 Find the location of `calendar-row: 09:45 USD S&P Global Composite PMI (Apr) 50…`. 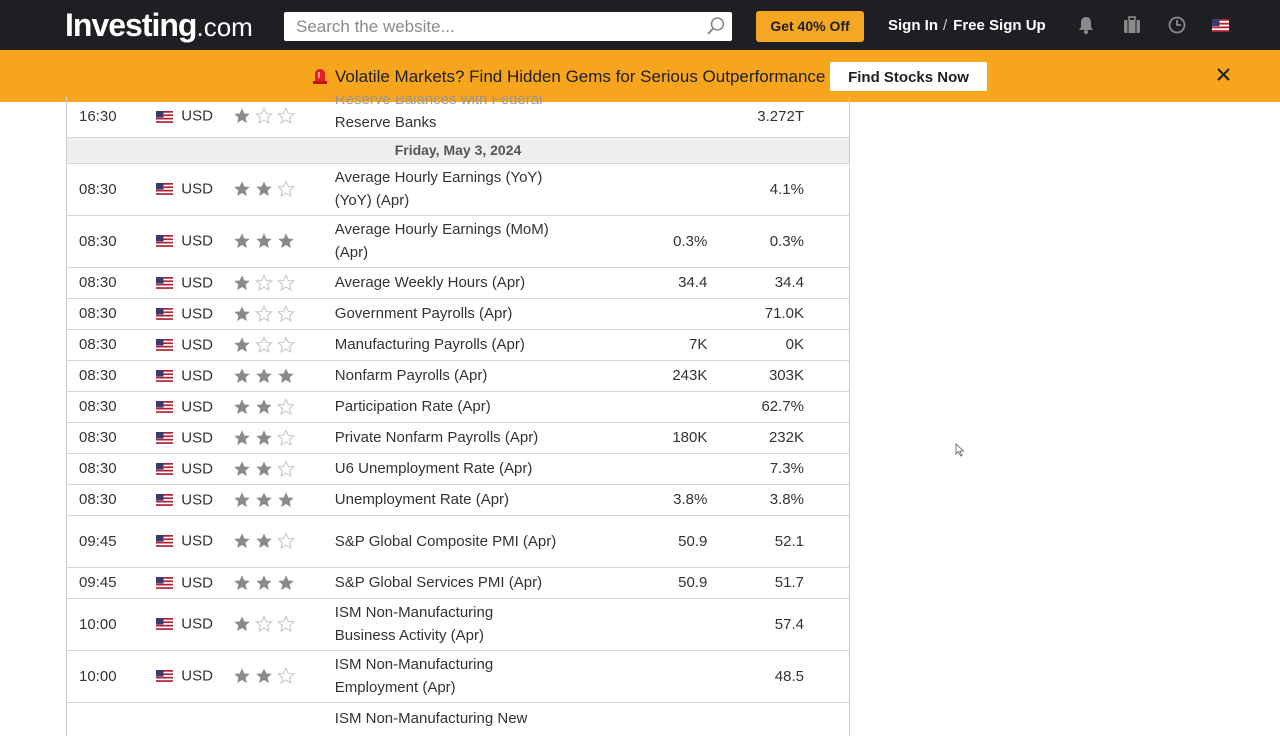

calendar-row: 09:45 USD S&P Global Composite PMI (Apr) 50… is located at coordinates (458, 541).